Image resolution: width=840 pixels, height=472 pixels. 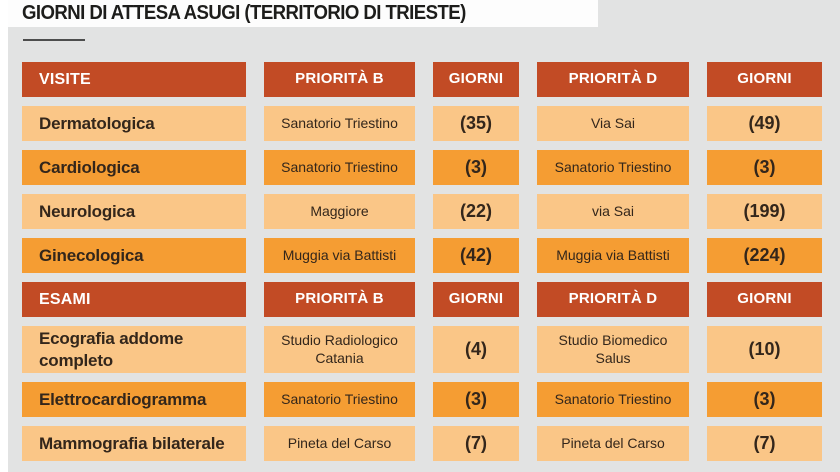 I want to click on priorita-b-cell: Studio Radiologico Catania, so click(x=339, y=349).